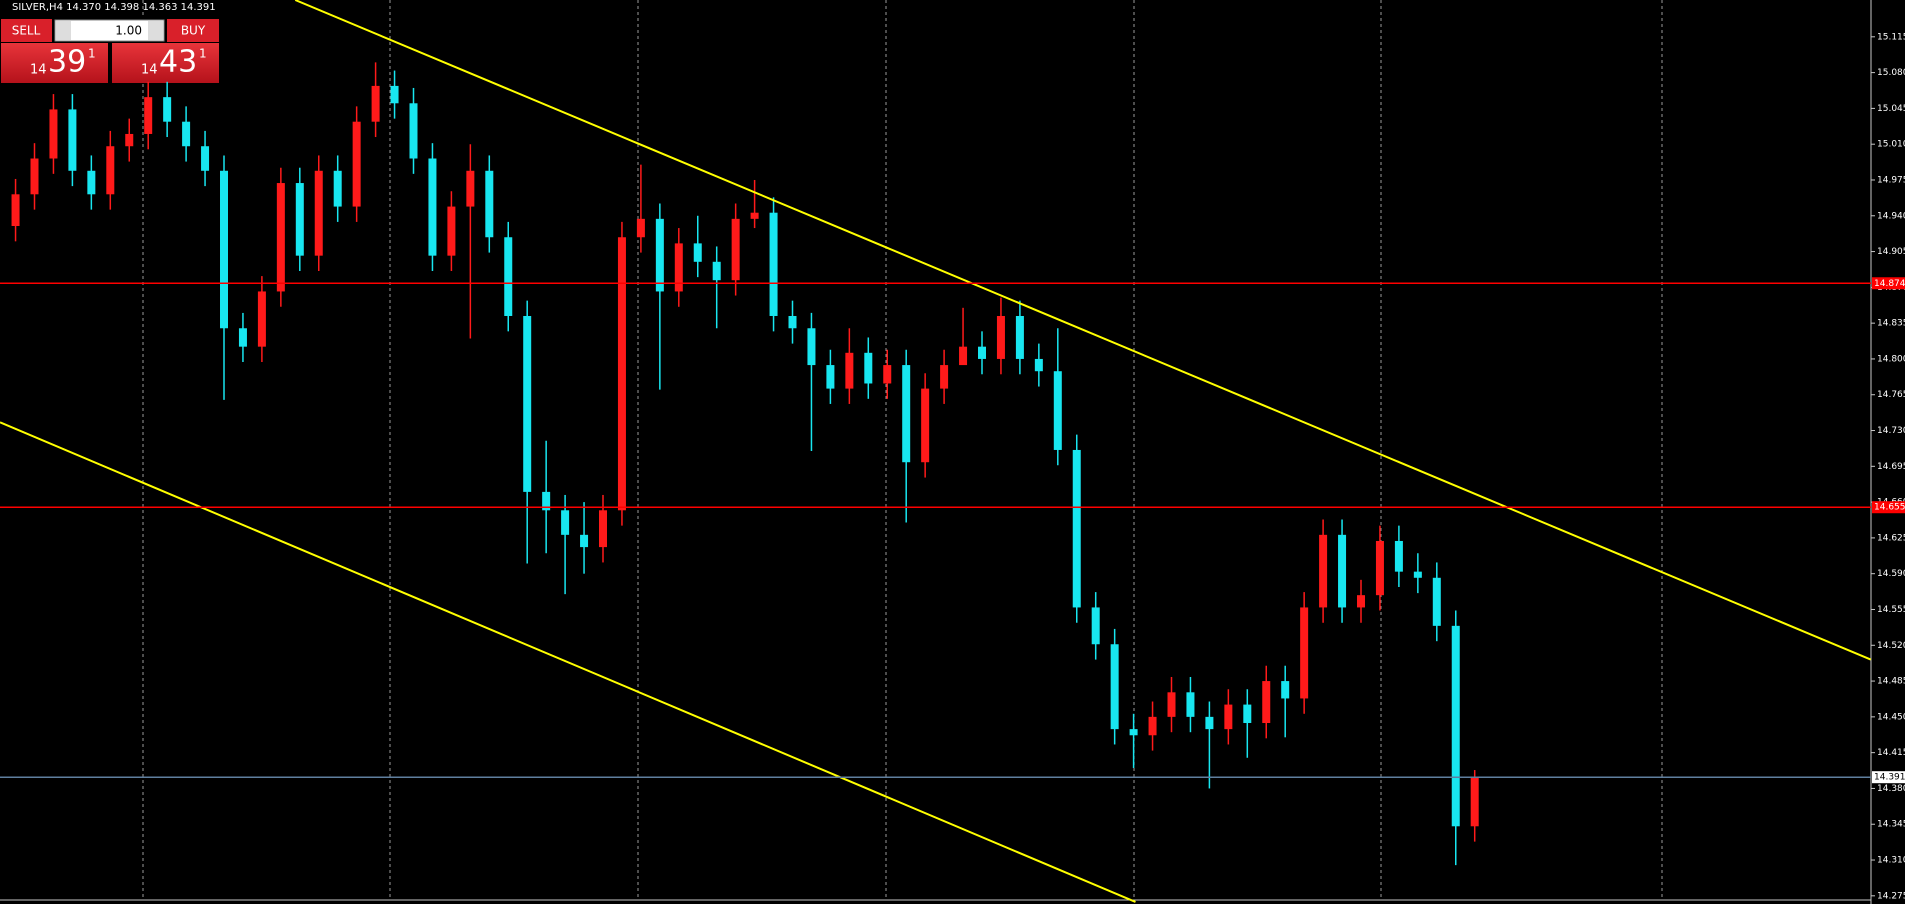 The image size is (1905, 904). I want to click on lot-up, so click(155, 30).